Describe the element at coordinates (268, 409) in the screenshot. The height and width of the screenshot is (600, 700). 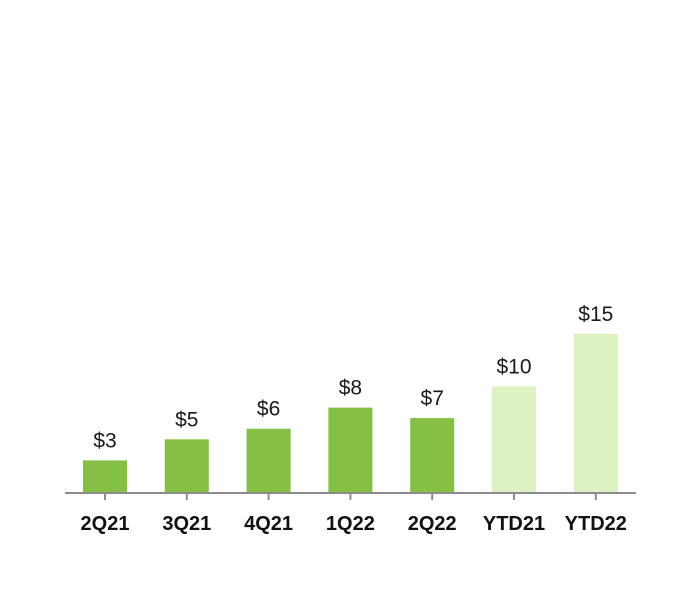
I see `value-label-4q21: $6` at that location.